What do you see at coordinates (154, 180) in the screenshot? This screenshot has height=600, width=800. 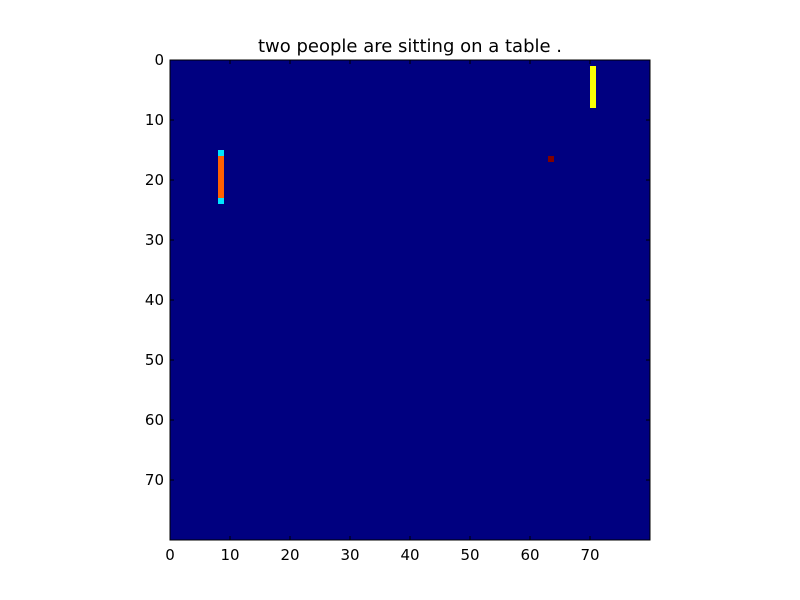 I see `y-tick-label: 20` at bounding box center [154, 180].